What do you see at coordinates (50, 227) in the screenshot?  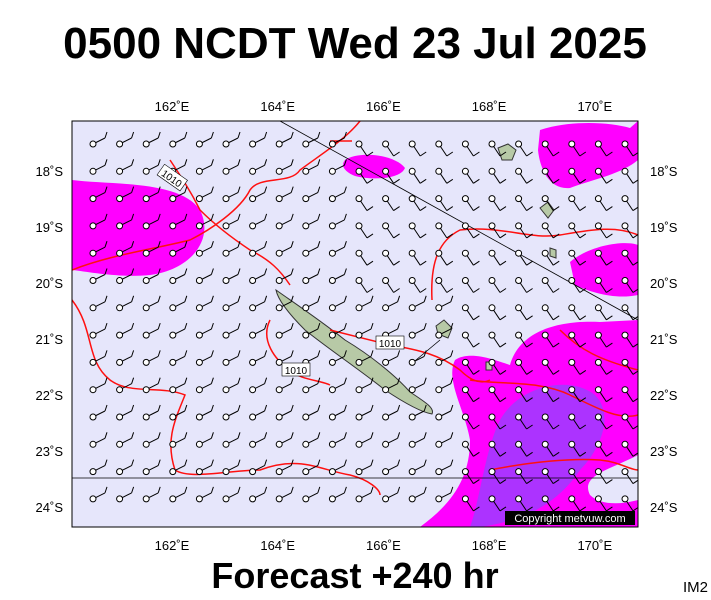 I see `lat-label: 19˚S` at bounding box center [50, 227].